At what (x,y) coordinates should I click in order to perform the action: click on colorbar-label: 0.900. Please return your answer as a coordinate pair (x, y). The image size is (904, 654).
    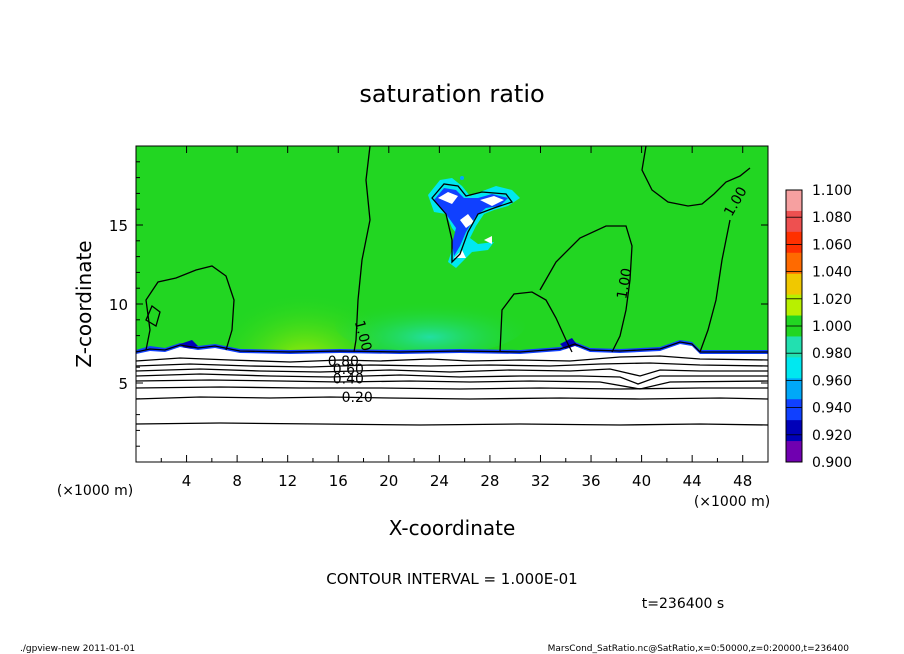
    Looking at the image, I should click on (832, 463).